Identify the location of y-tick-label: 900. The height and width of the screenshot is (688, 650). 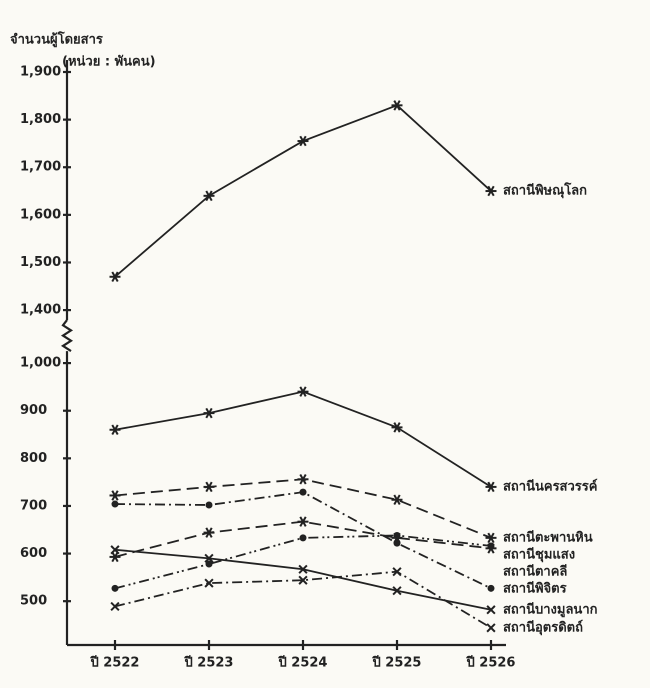
(33, 410).